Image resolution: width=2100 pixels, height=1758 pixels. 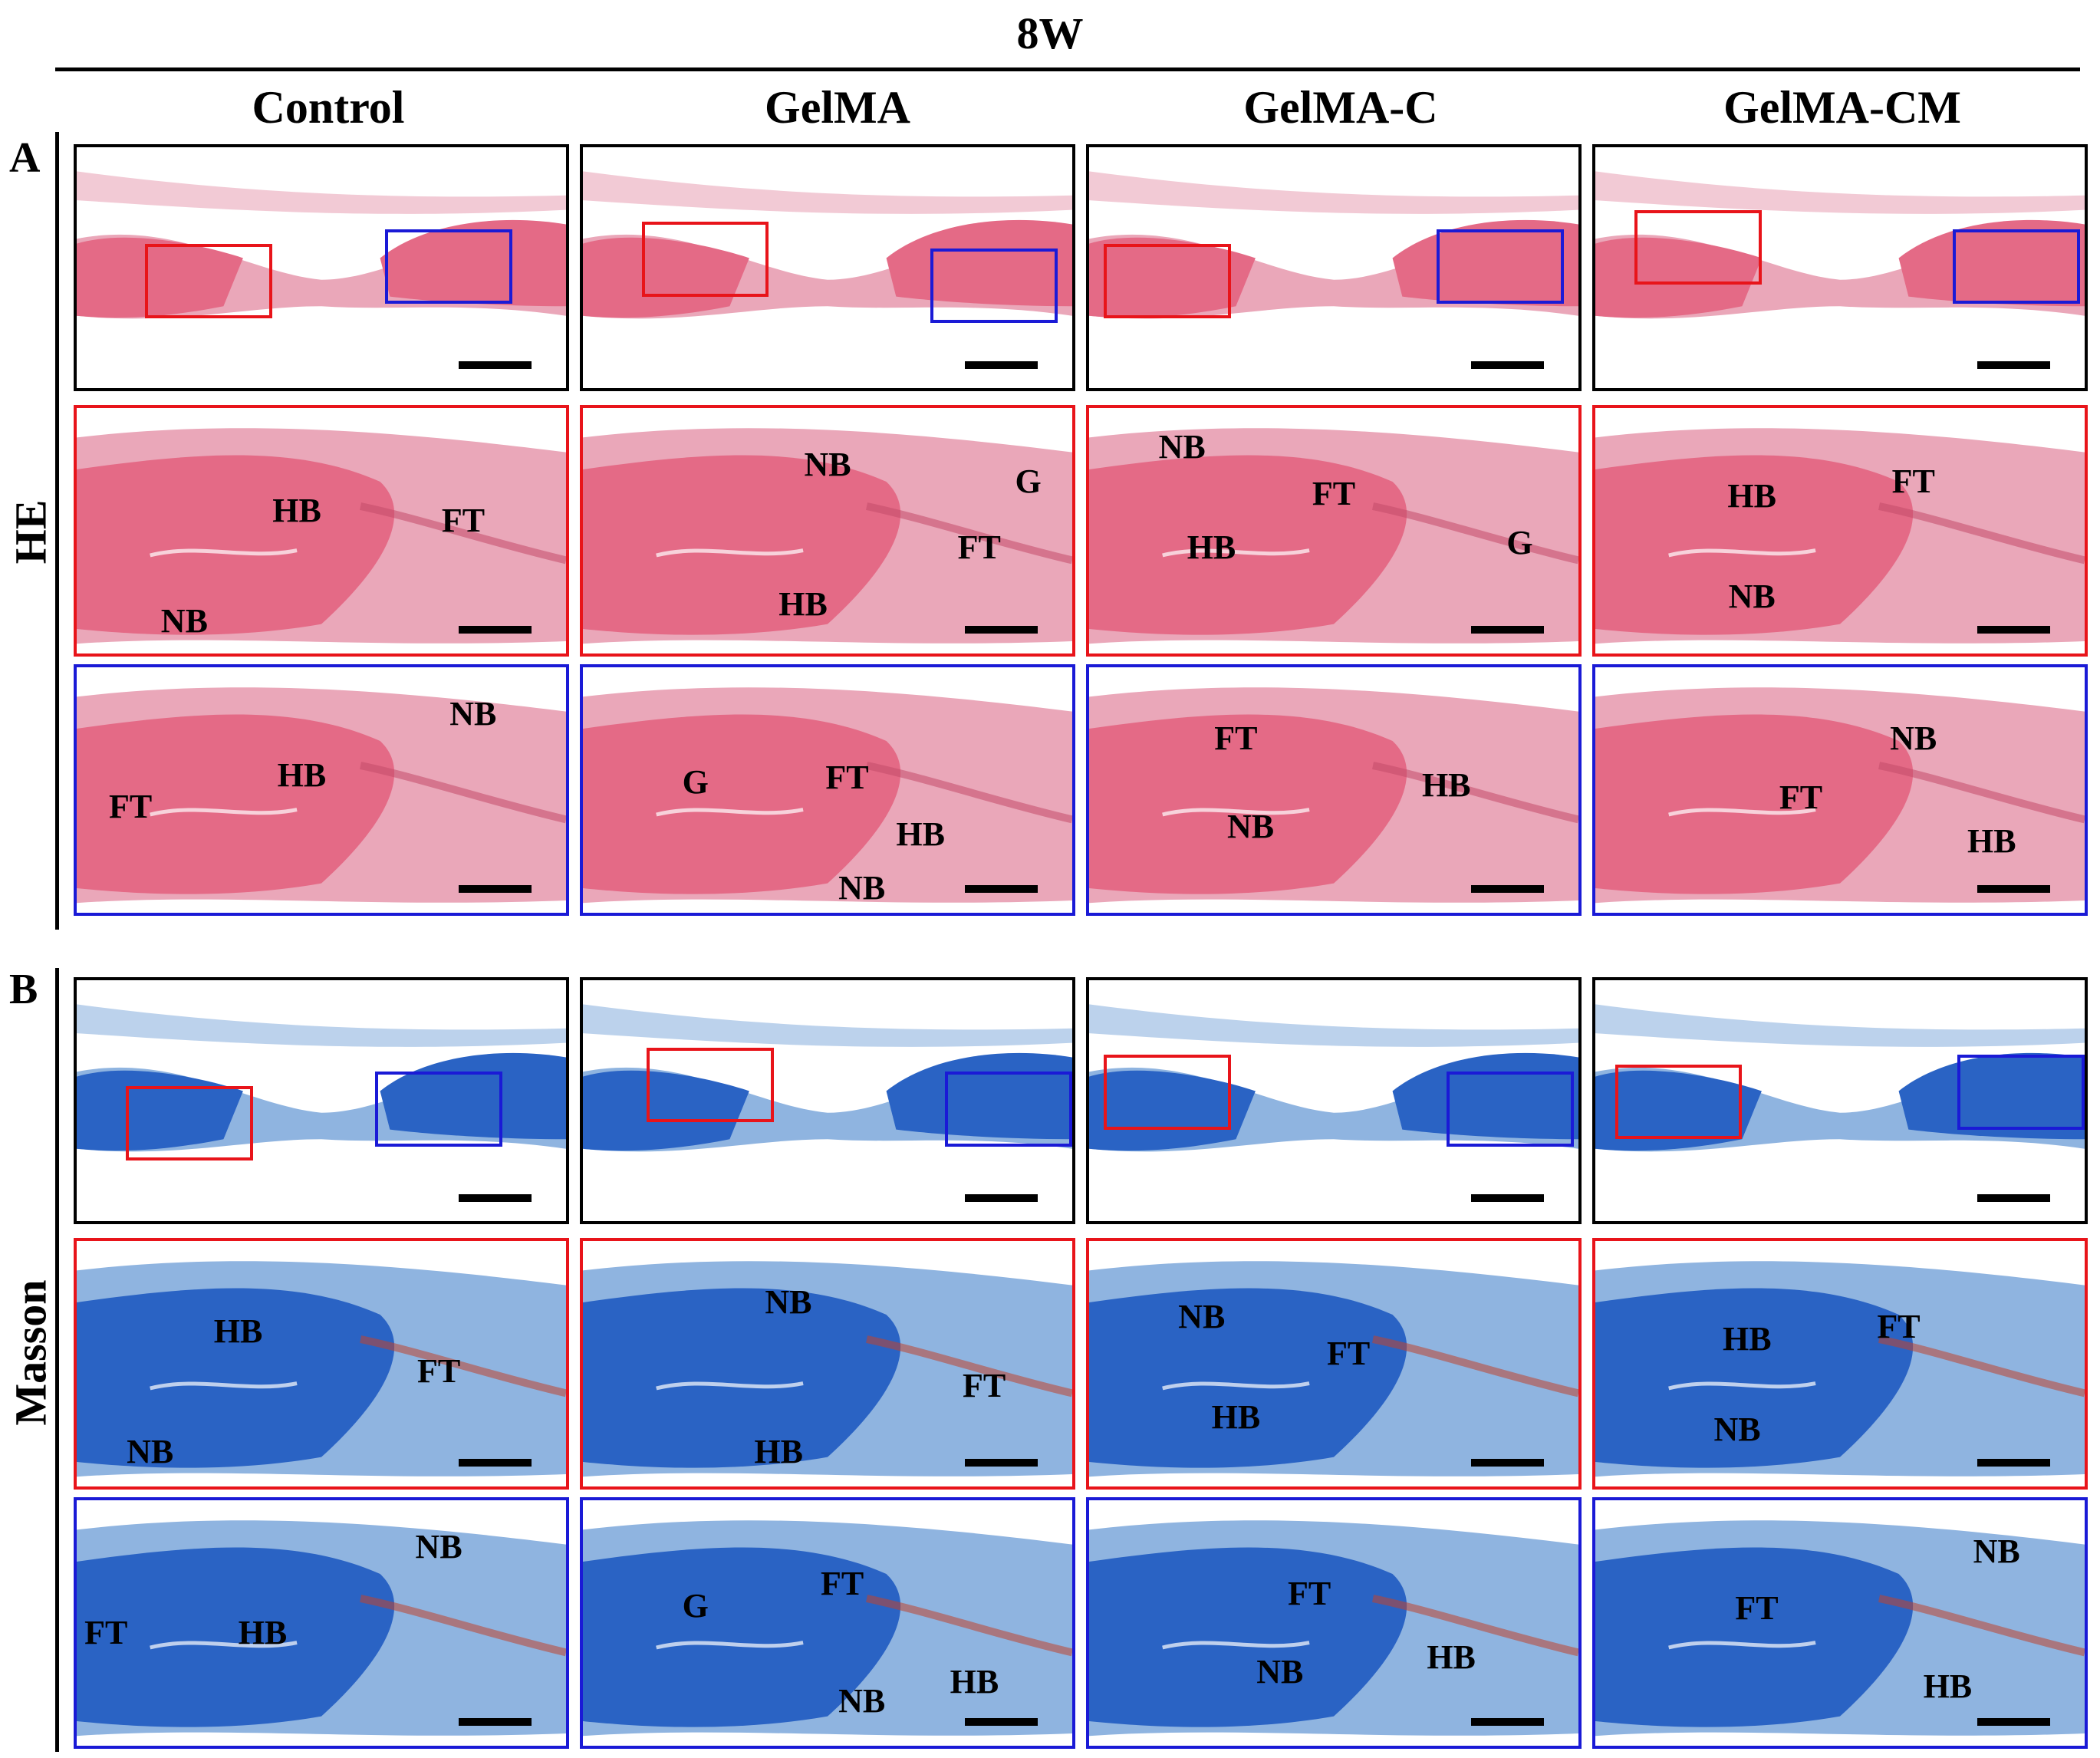 What do you see at coordinates (1334, 1364) in the screenshot?
I see `masson-red-panel-gelma-c: NB FT HB` at bounding box center [1334, 1364].